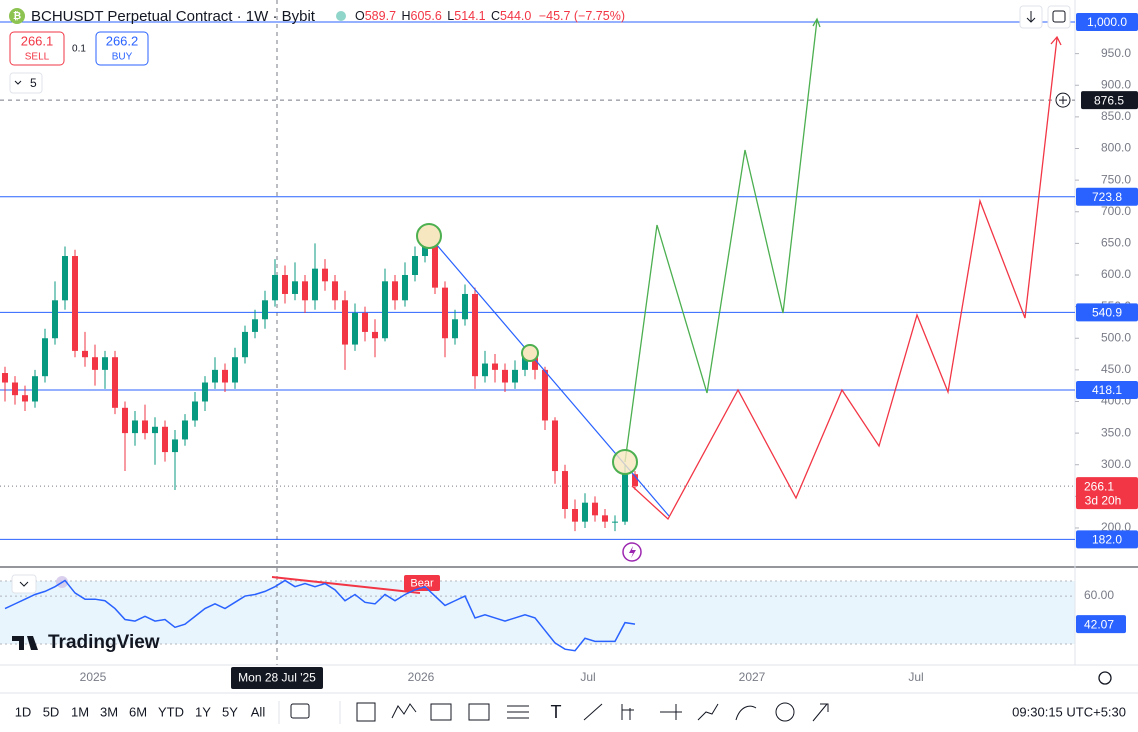 This screenshot has width=1138, height=732. What do you see at coordinates (1099, 486) in the screenshot?
I see `last-price-label: 266.1` at bounding box center [1099, 486].